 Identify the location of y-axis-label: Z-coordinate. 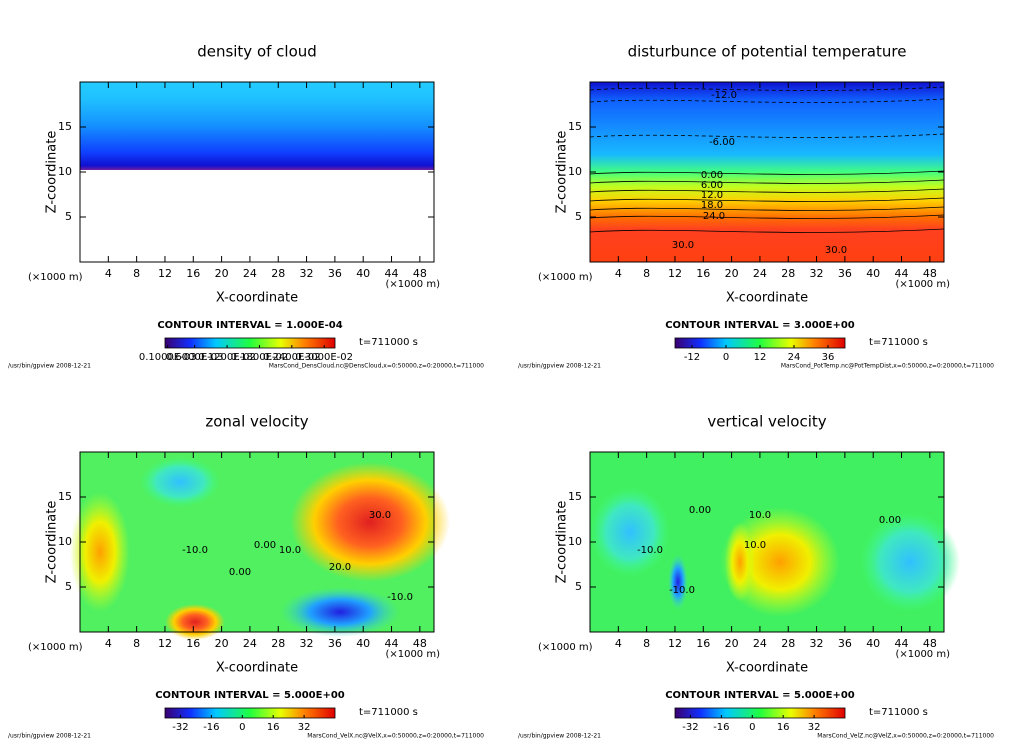
(562, 172).